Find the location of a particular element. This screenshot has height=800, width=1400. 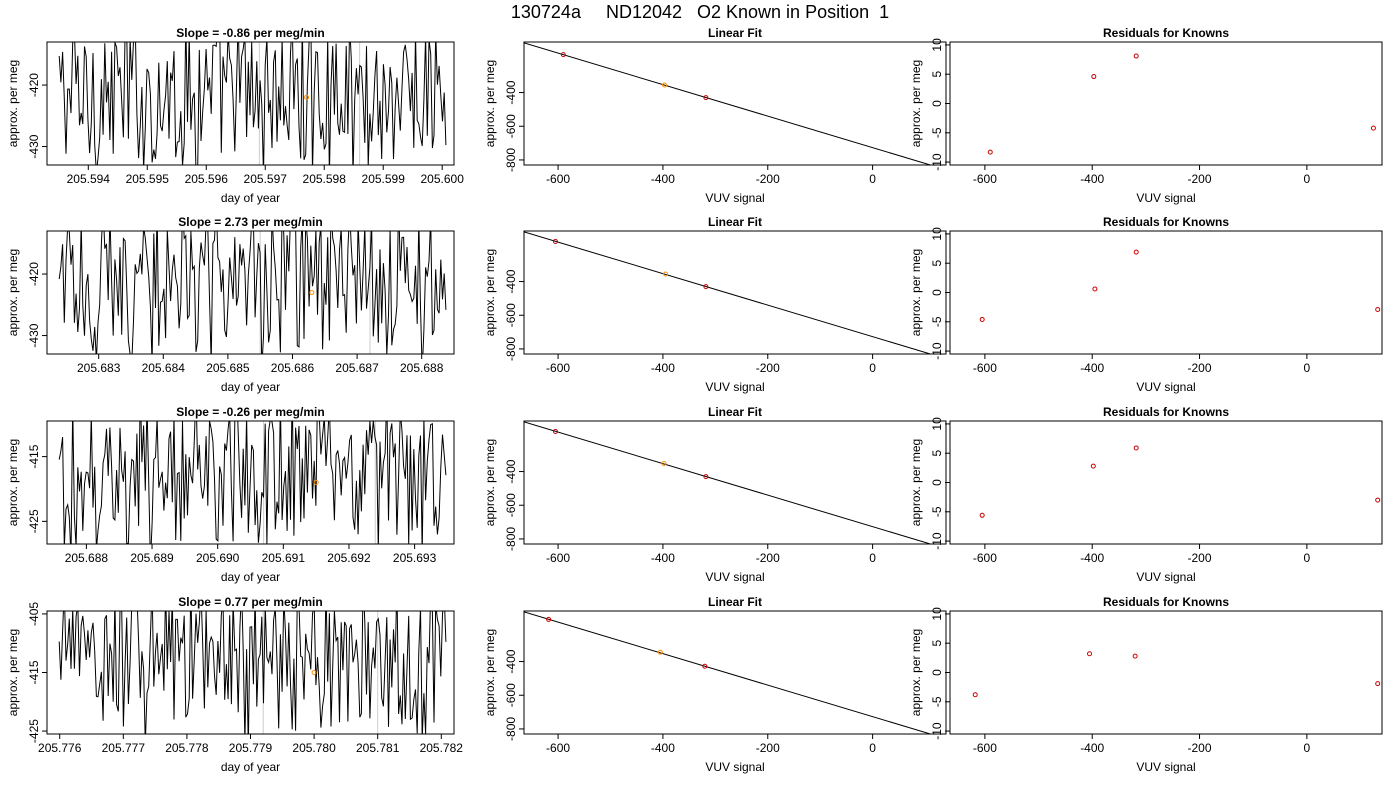

x-tick-label: 205.688 is located at coordinates (87, 558).